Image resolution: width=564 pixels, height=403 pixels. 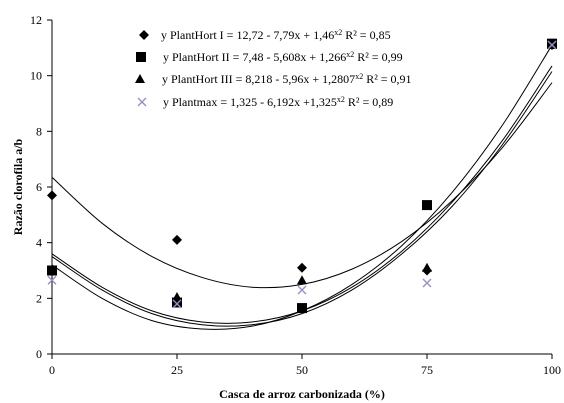 What do you see at coordinates (39, 298) in the screenshot?
I see `y-tick-label: 2` at bounding box center [39, 298].